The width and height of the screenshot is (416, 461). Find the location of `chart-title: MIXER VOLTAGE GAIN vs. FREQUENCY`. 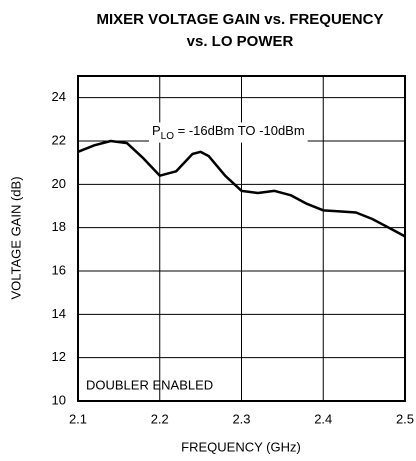

chart-title: MIXER VOLTAGE GAIN vs. FREQUENCY is located at coordinates (240, 19).